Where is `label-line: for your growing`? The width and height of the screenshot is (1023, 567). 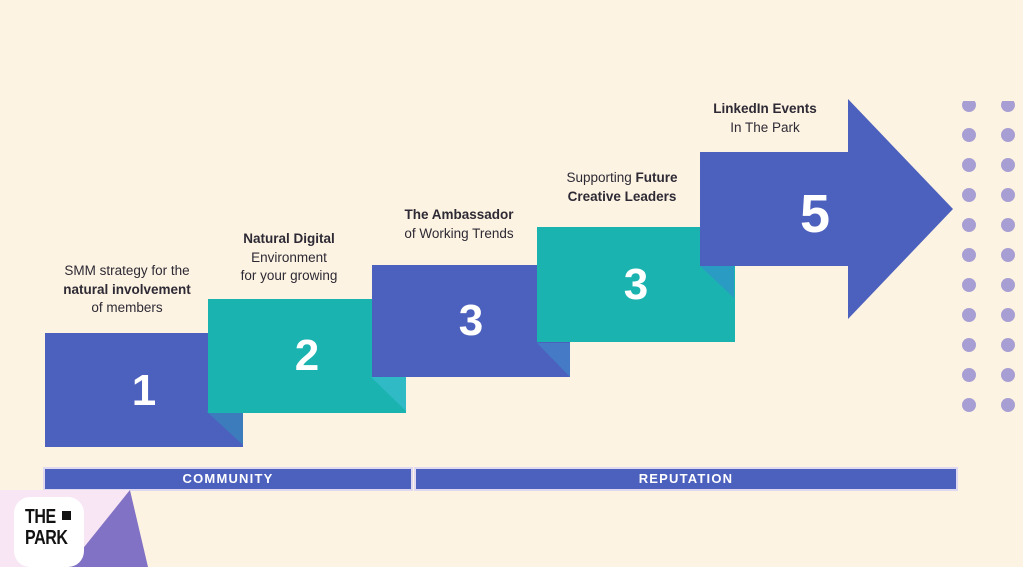 label-line: for your growing is located at coordinates (289, 275).